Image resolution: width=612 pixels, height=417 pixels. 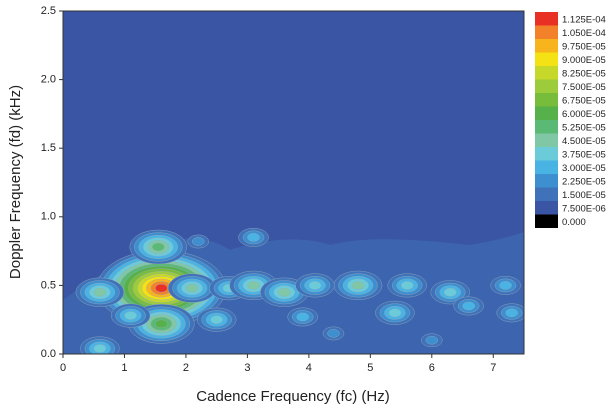 What do you see at coordinates (292, 396) in the screenshot?
I see `x-axis-title: Cadence Frequency (fc) (Hz)` at bounding box center [292, 396].